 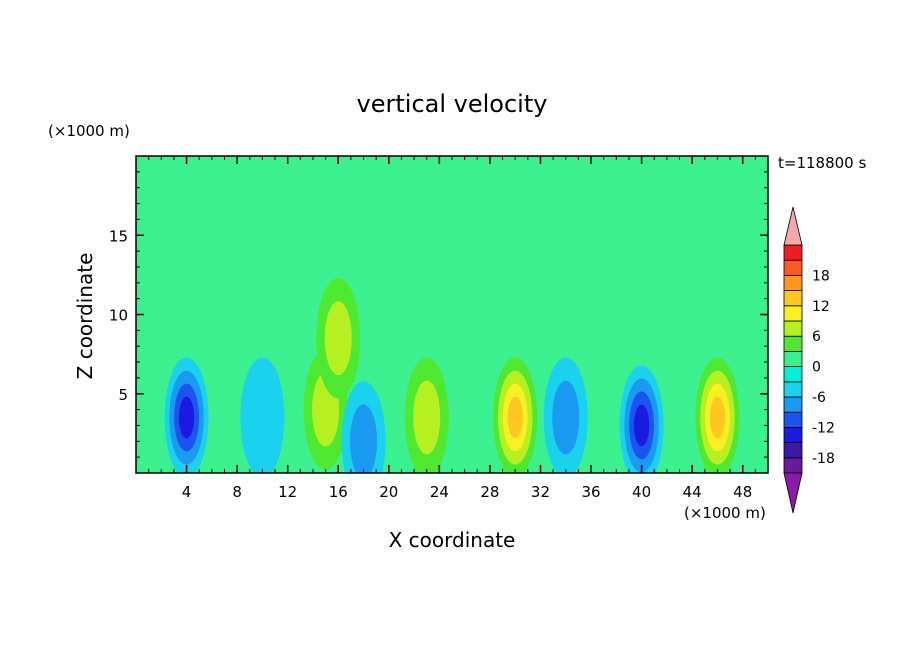 I want to click on y-tick-label: 10, so click(x=118, y=316).